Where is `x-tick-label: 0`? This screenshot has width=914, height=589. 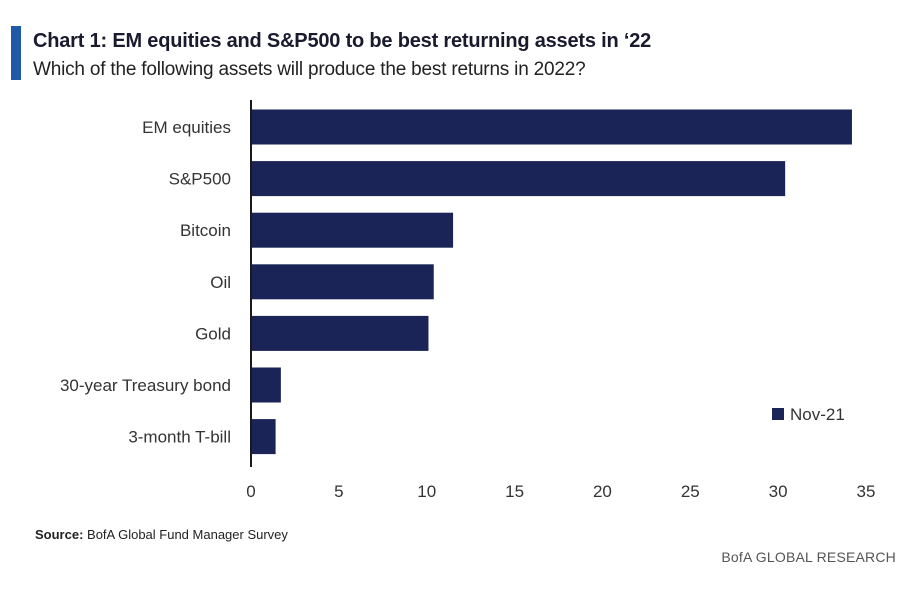 x-tick-label: 0 is located at coordinates (250, 491).